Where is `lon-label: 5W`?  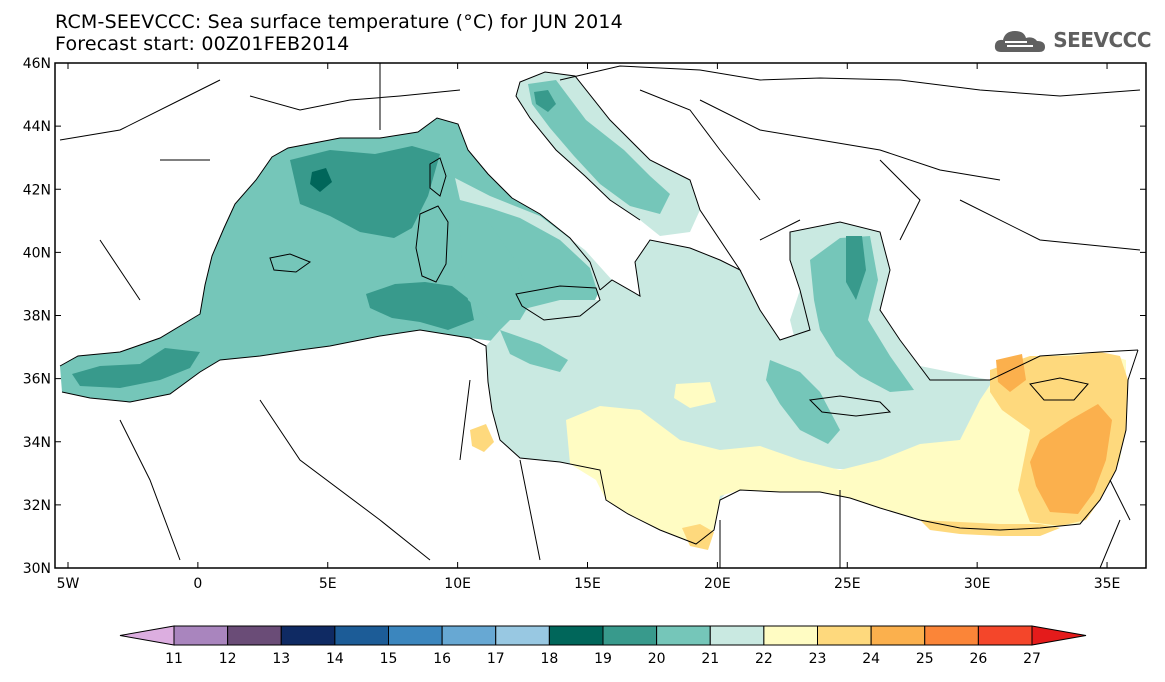
lon-label: 5W is located at coordinates (68, 584).